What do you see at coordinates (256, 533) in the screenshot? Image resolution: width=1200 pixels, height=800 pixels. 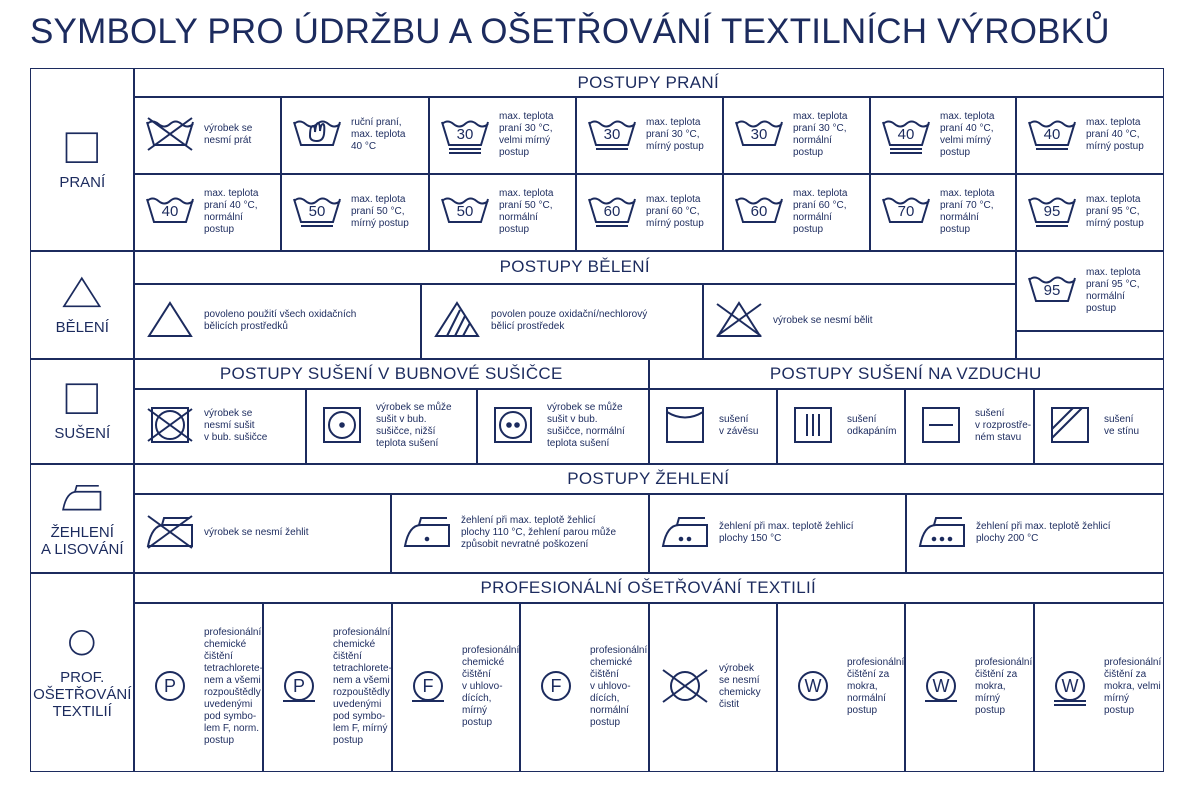 I see `symbol-description: výrobek se nesmí žehlit` at bounding box center [256, 533].